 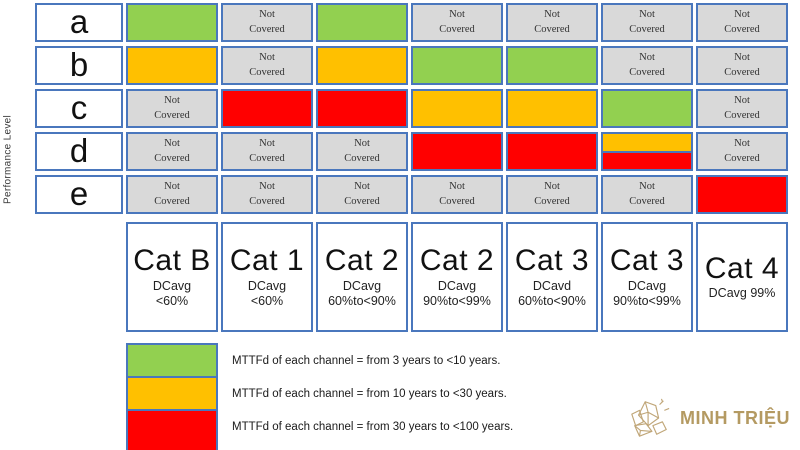 I want to click on grid-cell-b-5: Not Covered, so click(x=647, y=65).